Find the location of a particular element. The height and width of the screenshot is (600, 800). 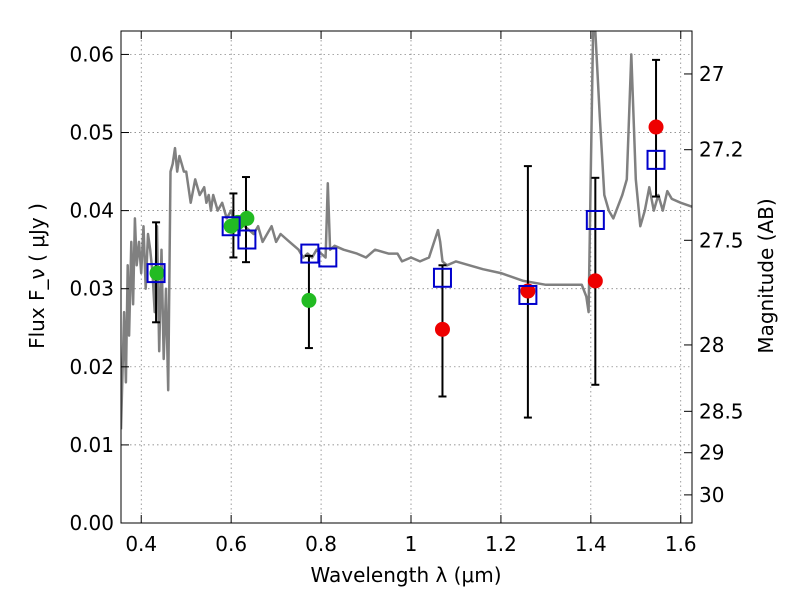

y-axis-label: Flux F_ν ( μJy ) is located at coordinates (37, 276).